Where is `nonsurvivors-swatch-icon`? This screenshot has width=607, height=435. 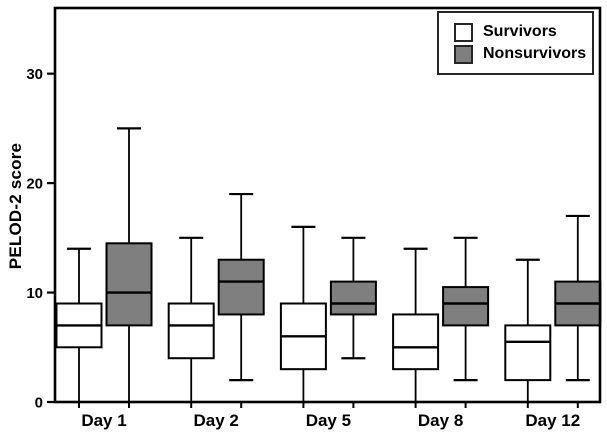 nonsurvivors-swatch-icon is located at coordinates (463, 54).